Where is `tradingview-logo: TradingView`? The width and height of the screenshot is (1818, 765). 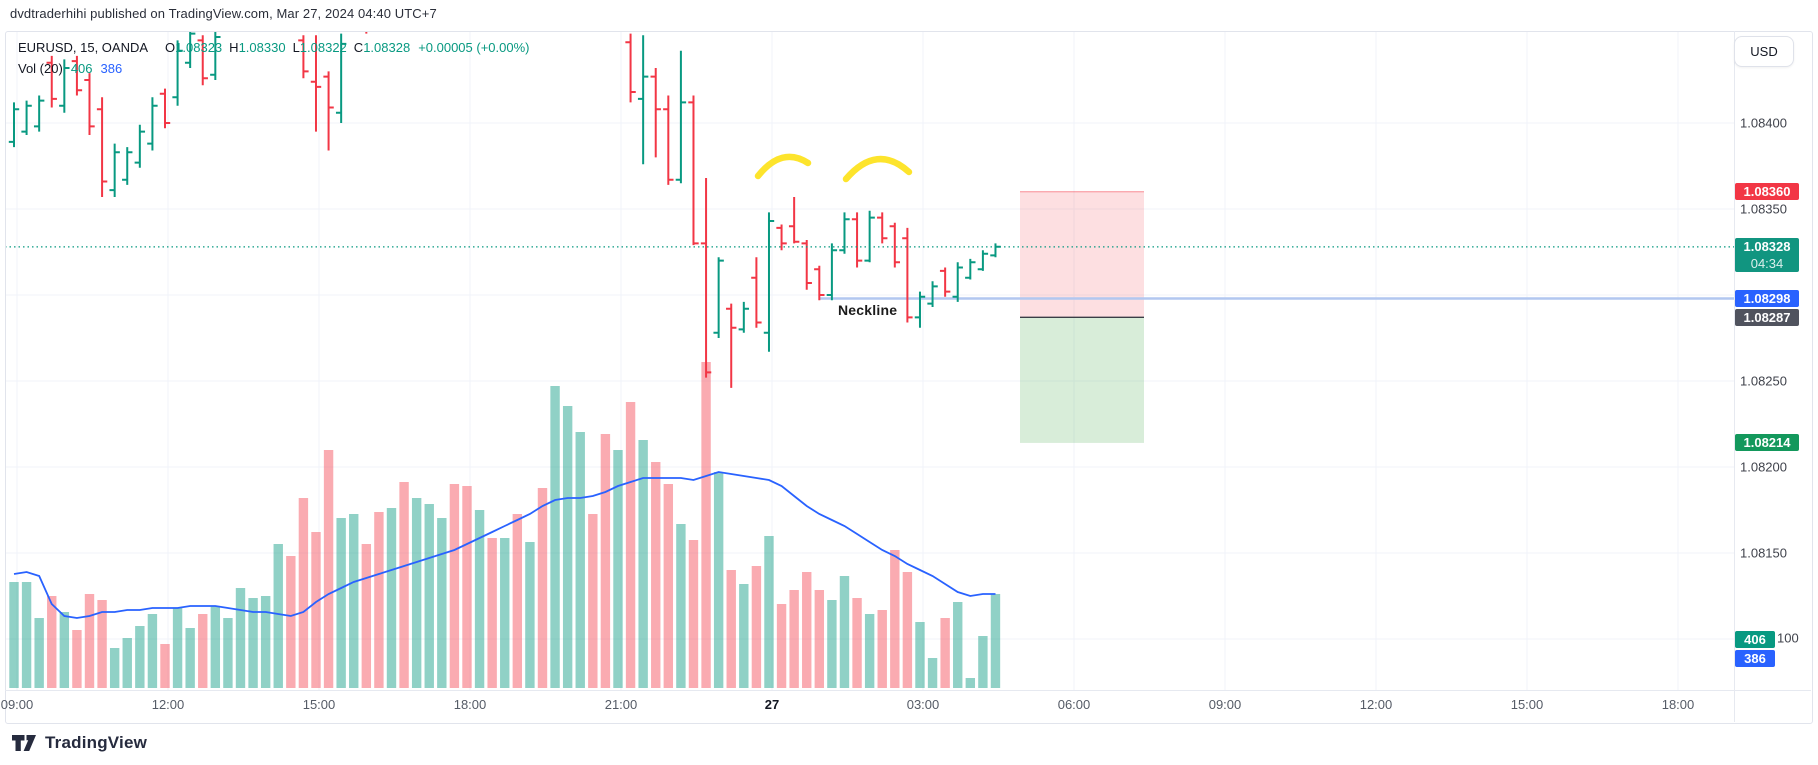 tradingview-logo: TradingView is located at coordinates (79, 743).